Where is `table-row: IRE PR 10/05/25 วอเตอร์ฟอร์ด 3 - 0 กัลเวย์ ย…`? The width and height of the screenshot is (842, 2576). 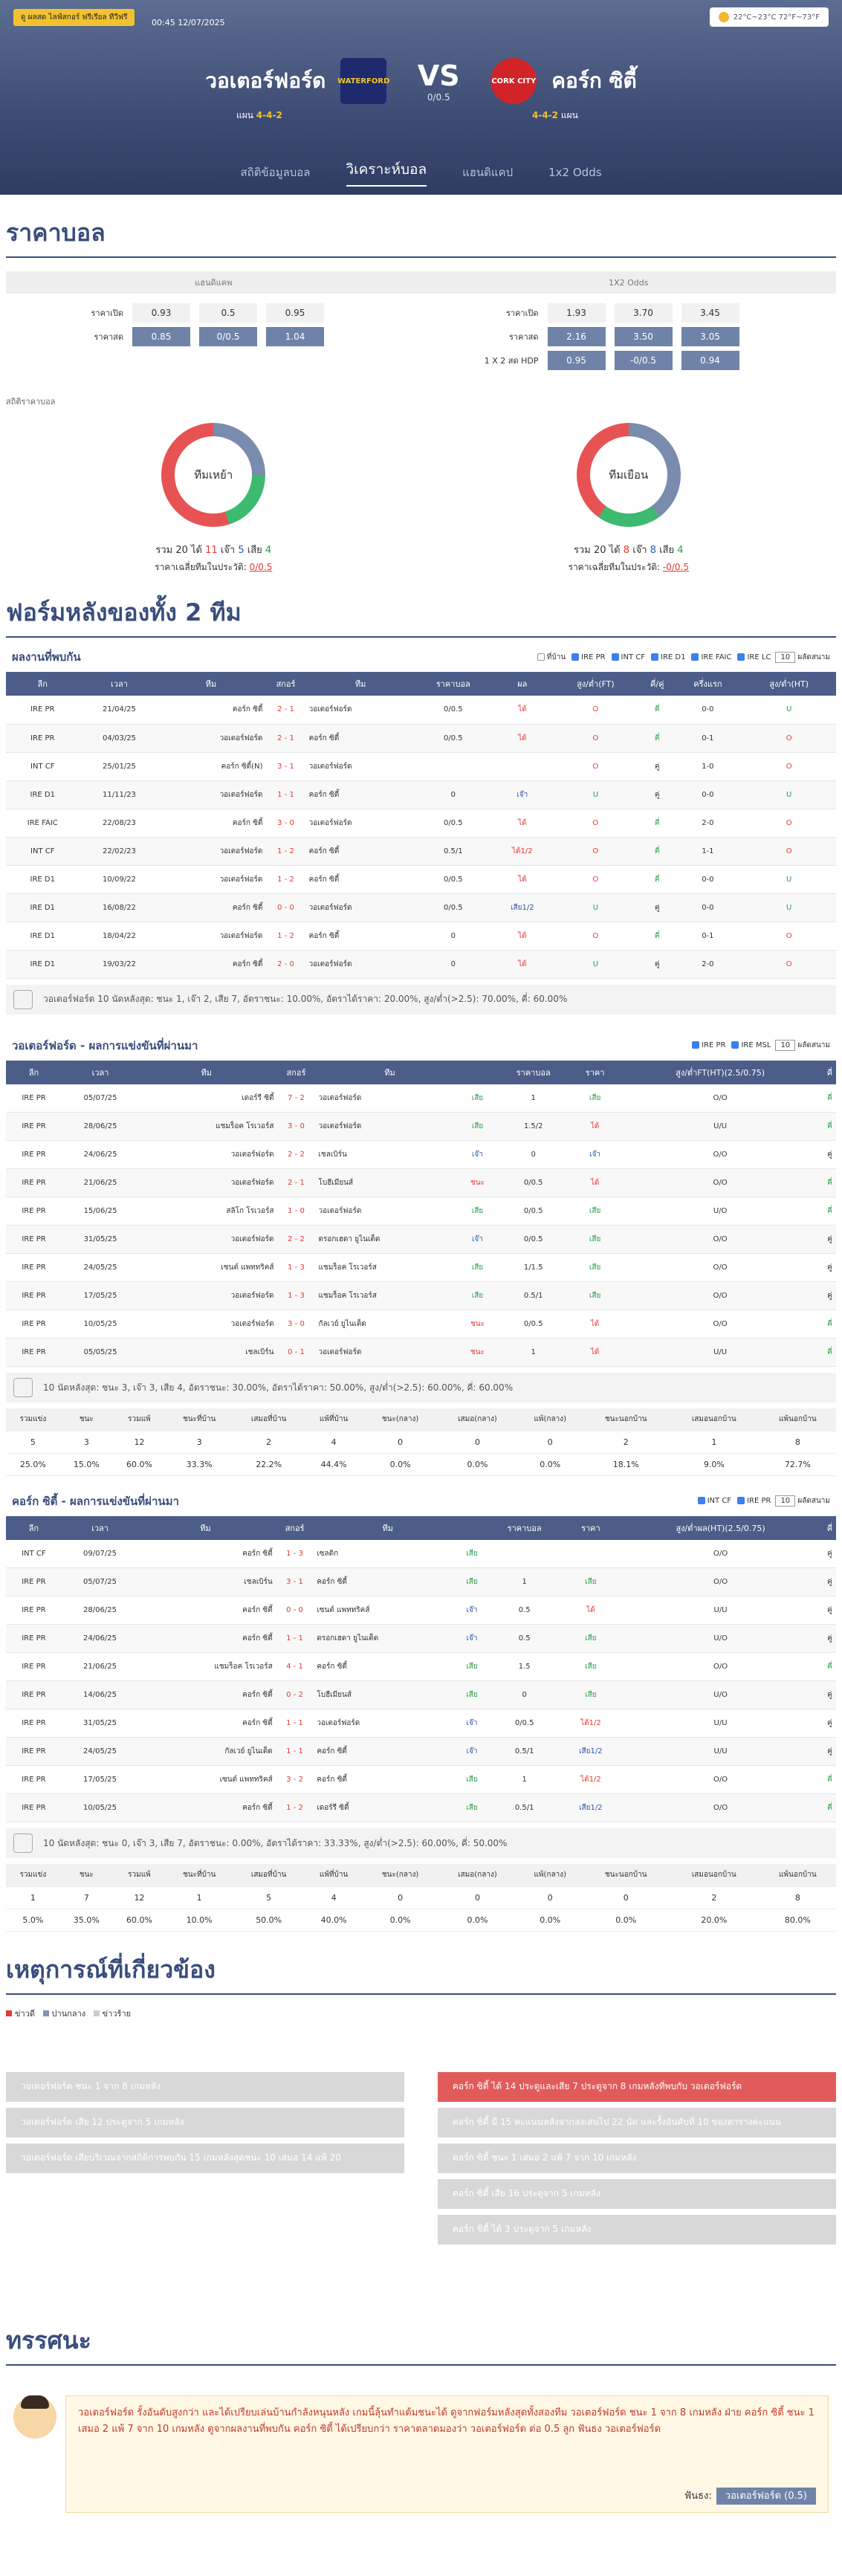
table-row: IRE PR 10/05/25 วอเตอร์ฟอร์ด 3 - 0 กัลเวย์ ย… is located at coordinates (421, 1324).